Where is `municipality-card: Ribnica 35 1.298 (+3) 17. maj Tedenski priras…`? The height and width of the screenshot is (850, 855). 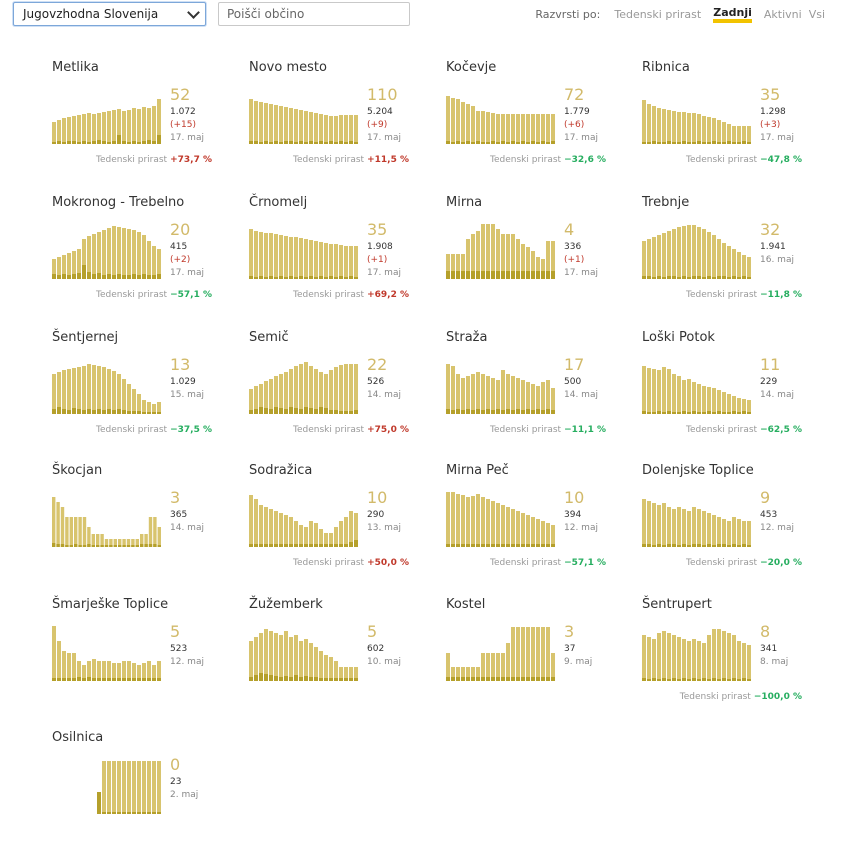 municipality-card: Ribnica 35 1.298 (+3) 17. maj Tedenski priras… is located at coordinates (722, 120).